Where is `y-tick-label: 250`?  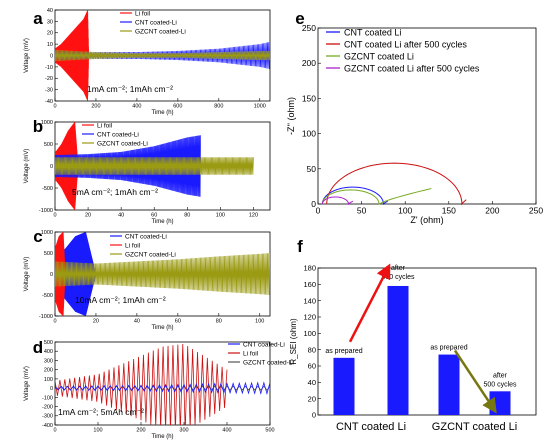 y-tick-label: 250 is located at coordinates (309, 28).